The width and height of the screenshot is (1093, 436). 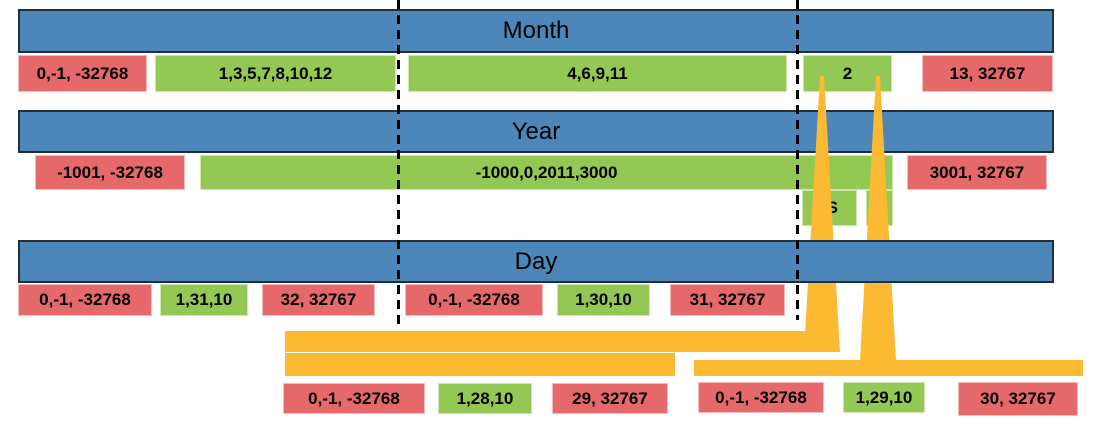 What do you see at coordinates (727, 300) in the screenshot?
I see `day-class-6-invalid: 31, 32767` at bounding box center [727, 300].